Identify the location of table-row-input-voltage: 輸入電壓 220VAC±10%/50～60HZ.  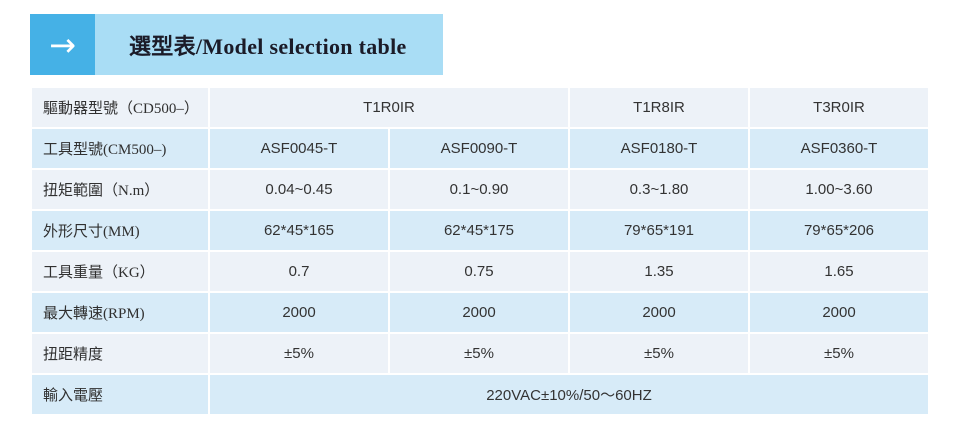
(480, 394).